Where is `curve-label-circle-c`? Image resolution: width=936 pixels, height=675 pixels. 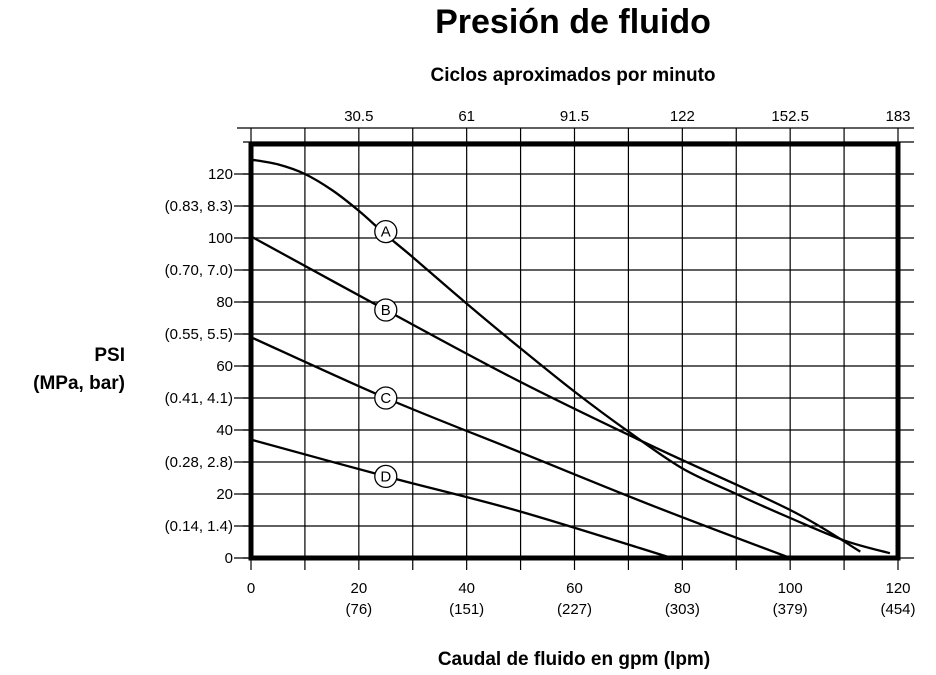
curve-label-circle-c is located at coordinates (386, 398).